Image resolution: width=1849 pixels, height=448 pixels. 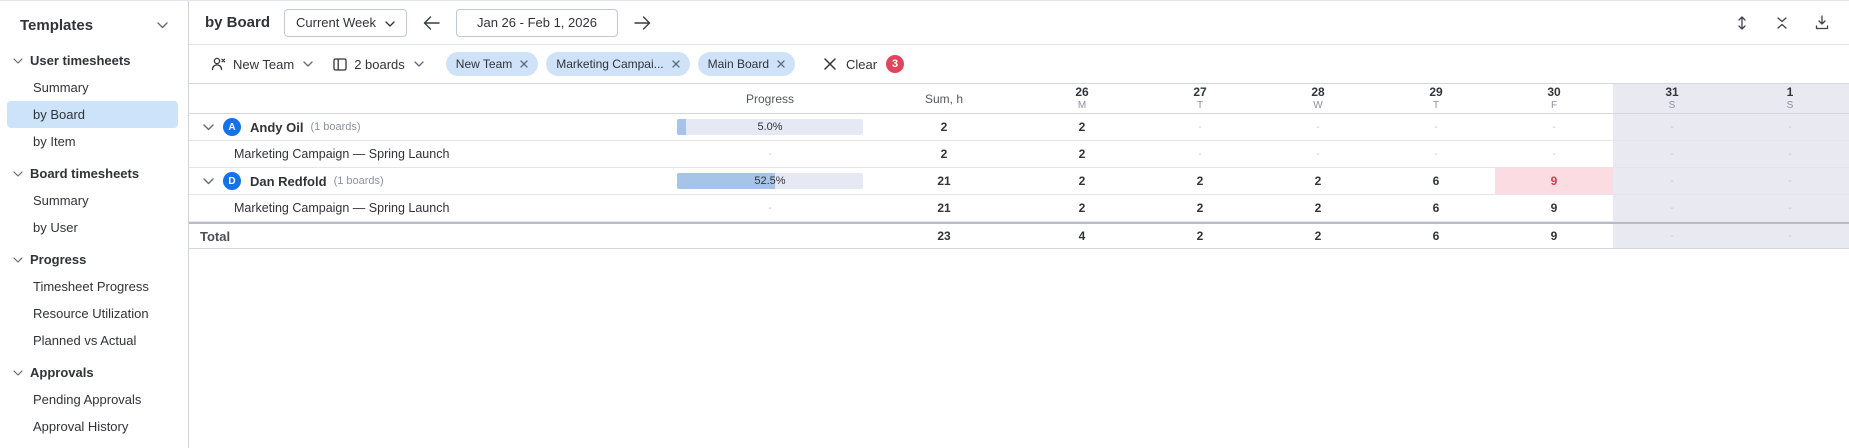 What do you see at coordinates (1554, 105) in the screenshot?
I see `day-of-week: F` at bounding box center [1554, 105].